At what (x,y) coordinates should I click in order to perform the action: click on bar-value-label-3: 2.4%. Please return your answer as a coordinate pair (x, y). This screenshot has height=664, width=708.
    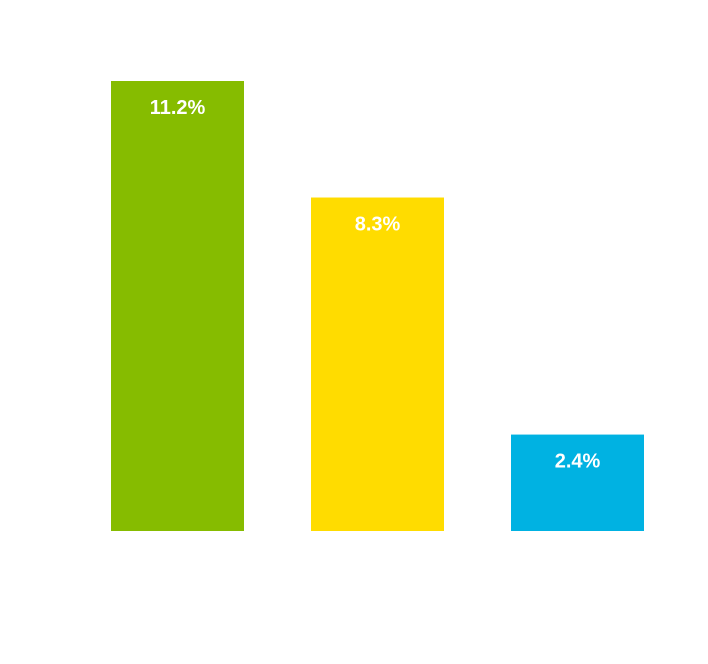
    Looking at the image, I should click on (578, 462).